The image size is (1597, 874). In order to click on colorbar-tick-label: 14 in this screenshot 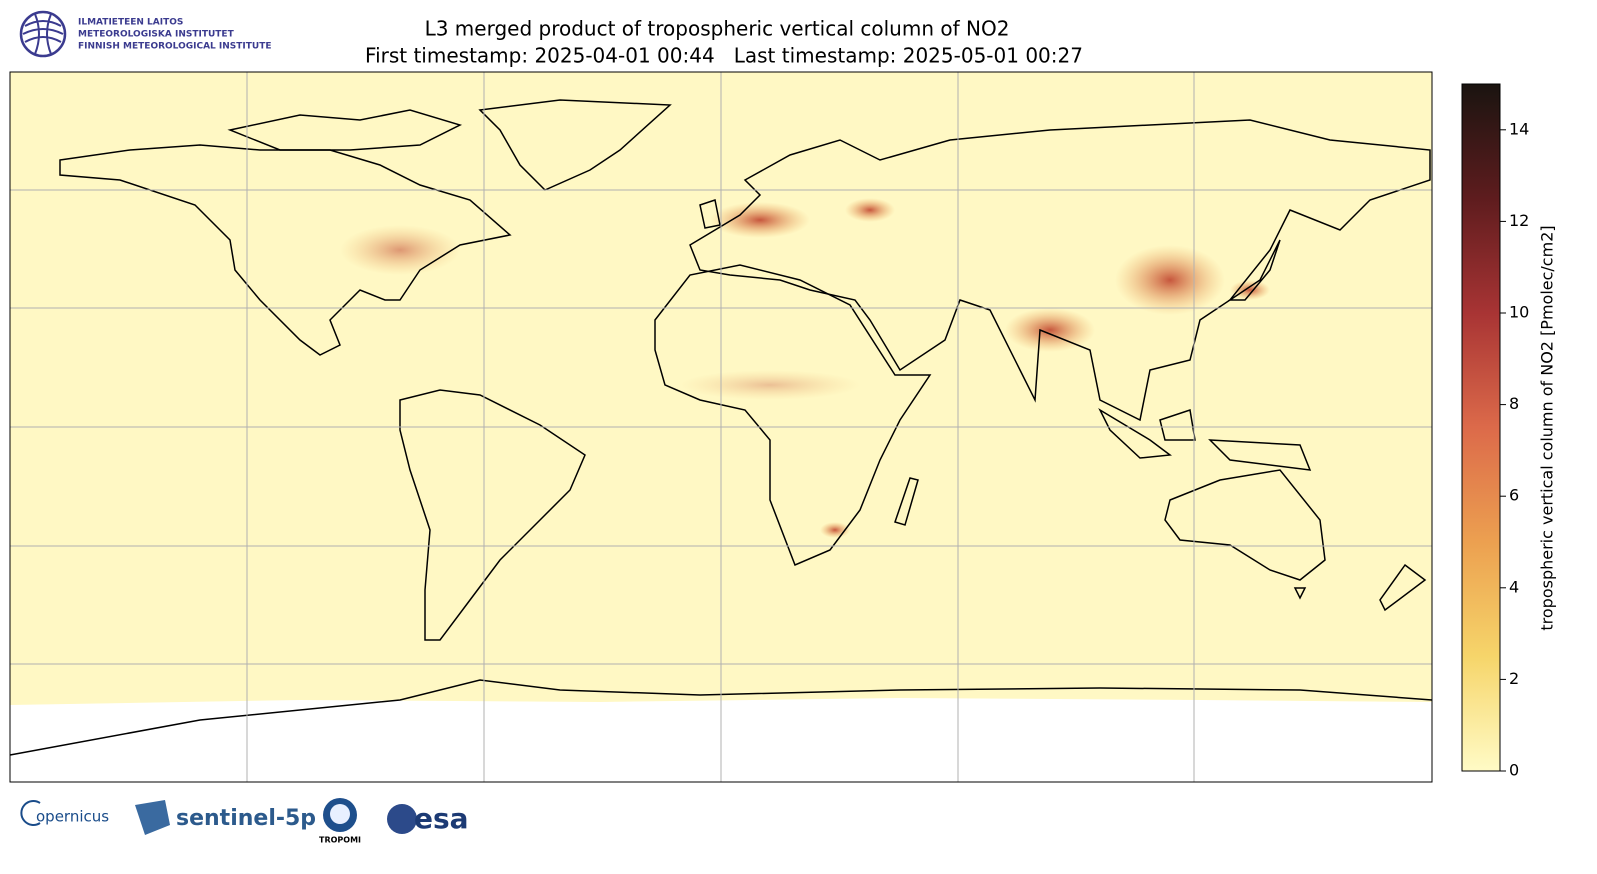, I will do `click(1519, 128)`.